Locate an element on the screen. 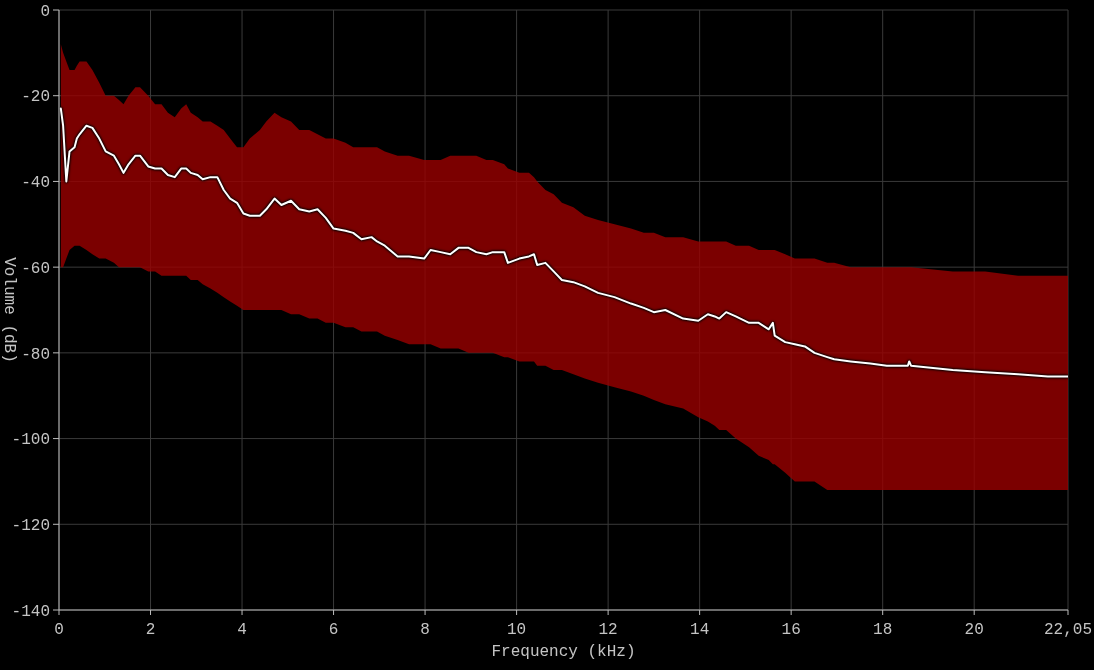  x-tick-label: 16 is located at coordinates (791, 630).